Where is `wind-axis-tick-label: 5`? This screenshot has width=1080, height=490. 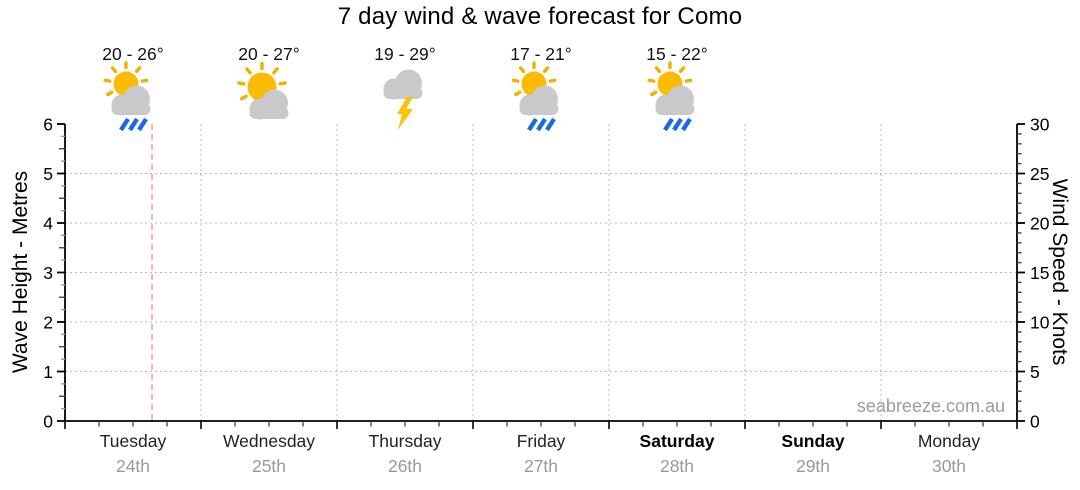
wind-axis-tick-label: 5 is located at coordinates (1035, 372).